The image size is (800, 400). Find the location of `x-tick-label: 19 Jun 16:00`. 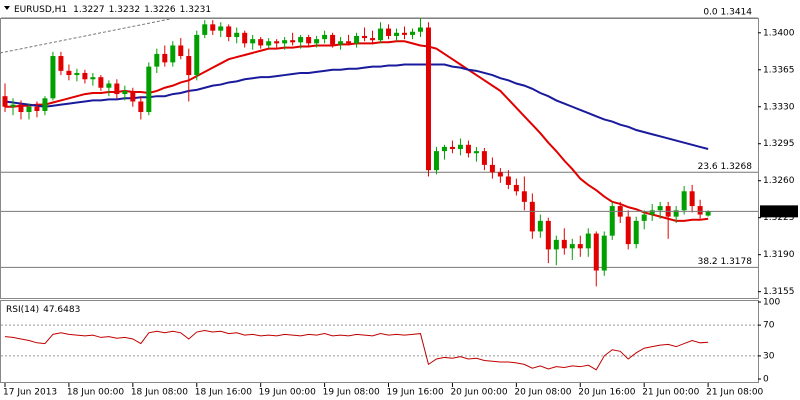

x-tick-label: 19 Jun 16:00 is located at coordinates (415, 393).